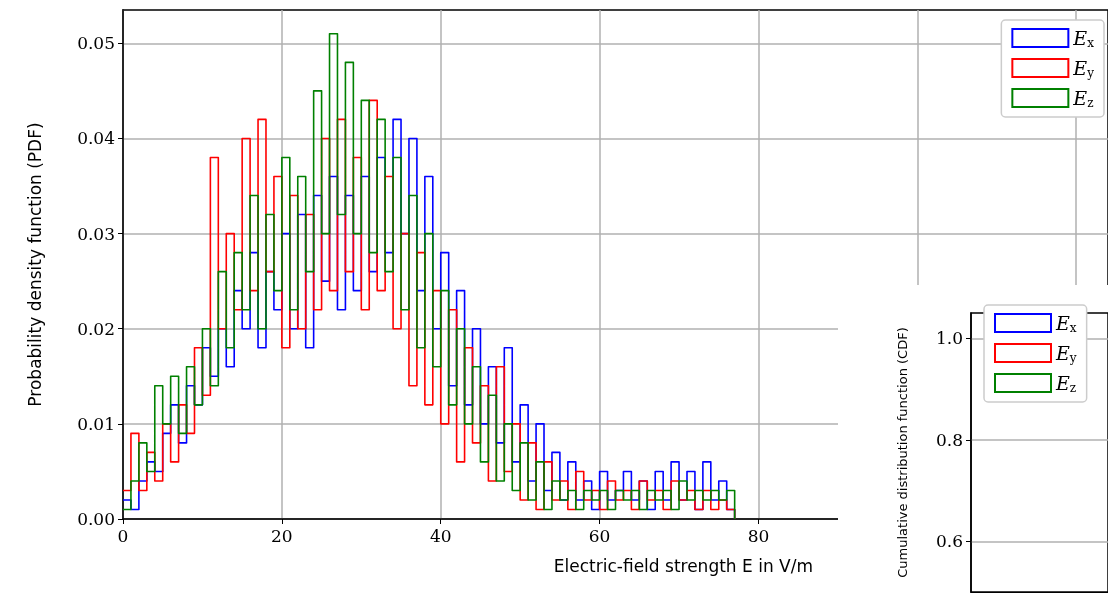  I want to click on y-tick-label: 0.00, so click(96, 519).